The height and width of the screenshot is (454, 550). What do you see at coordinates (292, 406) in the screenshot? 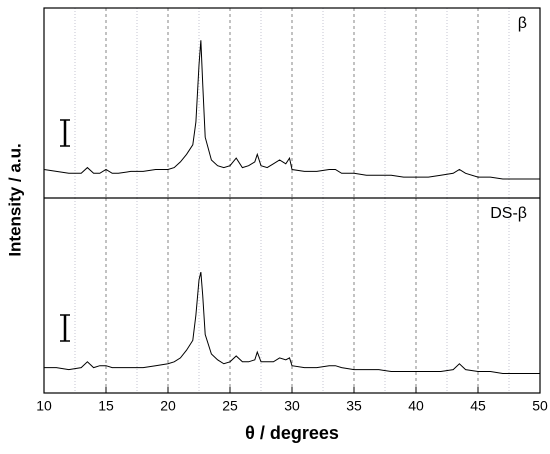
I see `x-tick-label: 30` at bounding box center [292, 406].